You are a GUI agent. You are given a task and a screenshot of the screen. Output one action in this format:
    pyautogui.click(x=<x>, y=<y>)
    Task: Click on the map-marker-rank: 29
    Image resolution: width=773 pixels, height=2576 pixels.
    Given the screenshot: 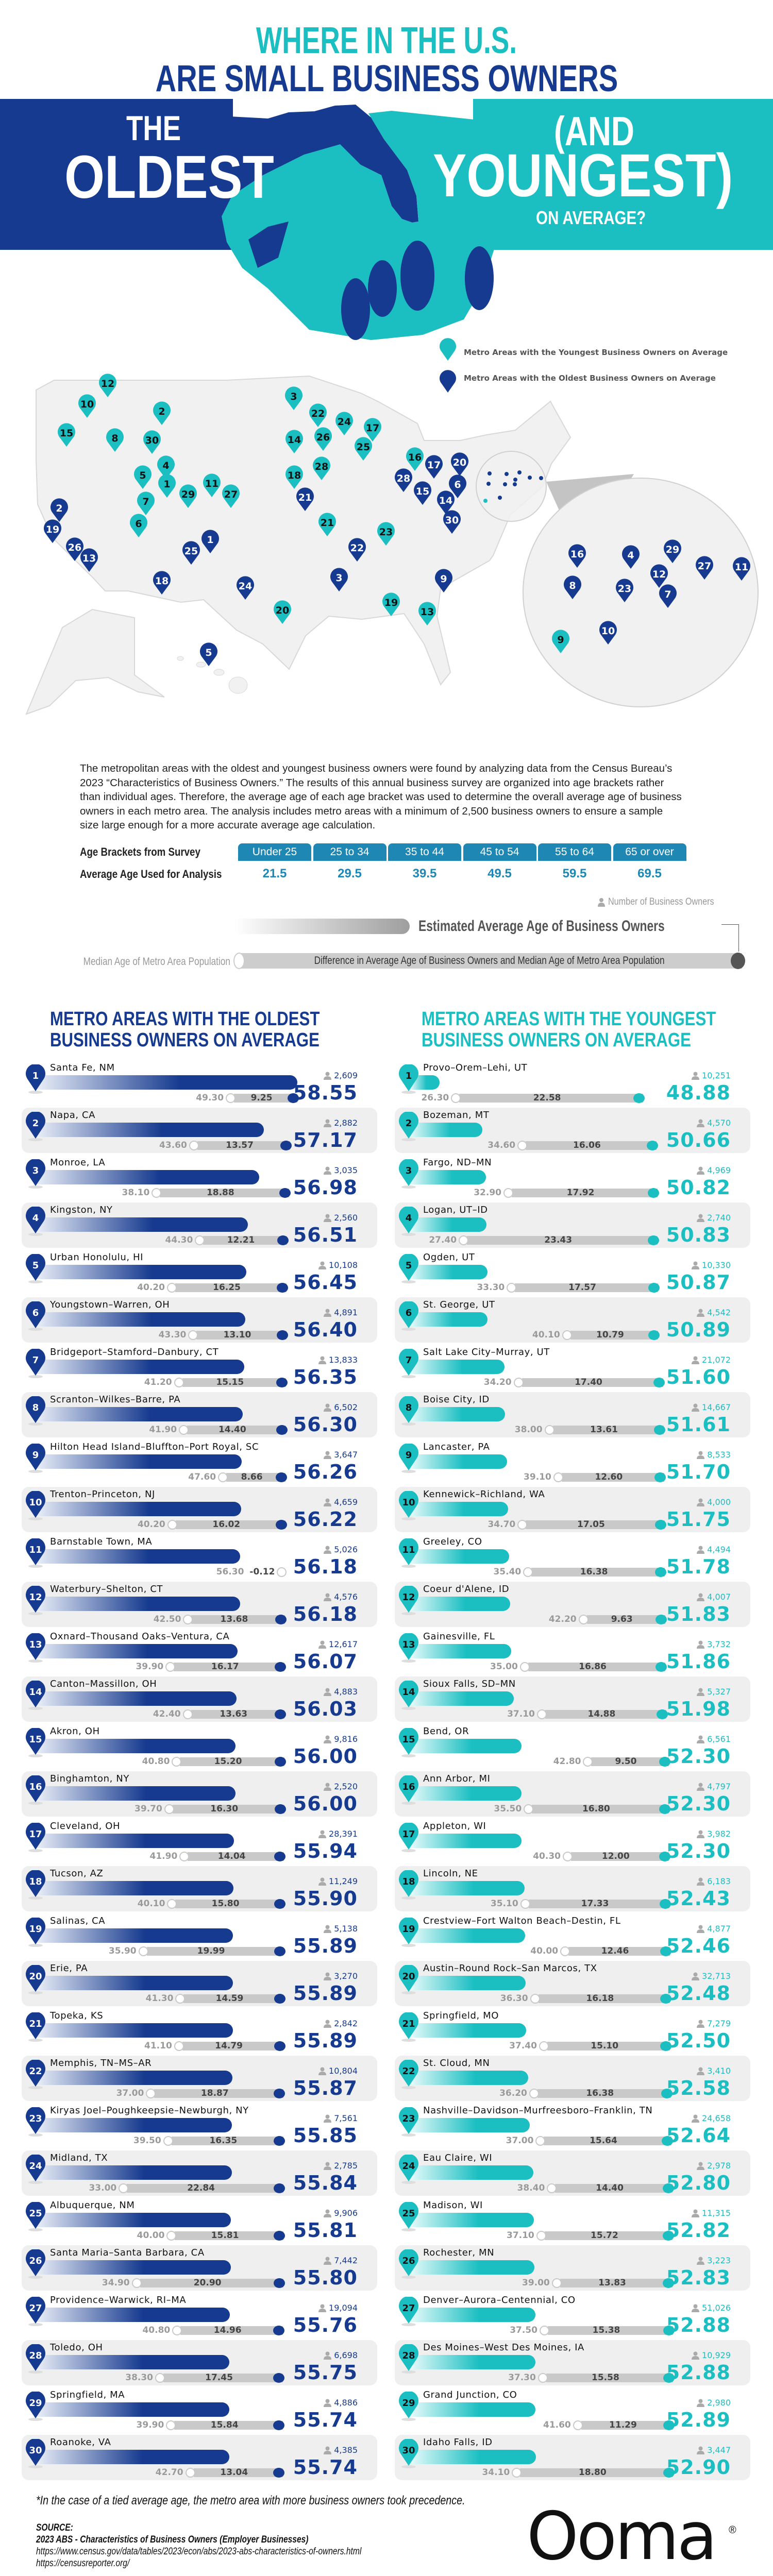 What is the action you would take?
    pyautogui.click(x=188, y=494)
    